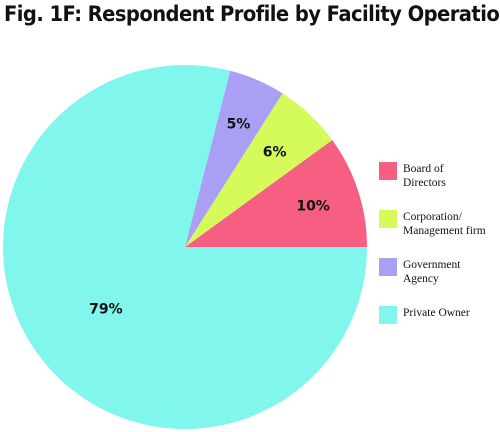  Describe the element at coordinates (423, 169) in the screenshot. I see `legend-label-board-of-directors: Board of` at that location.